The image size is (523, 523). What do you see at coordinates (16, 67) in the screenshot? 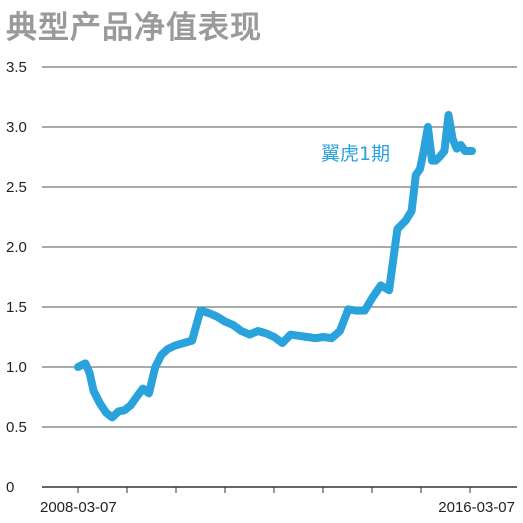
I see `y-tick-label: 3.5` at bounding box center [16, 67].